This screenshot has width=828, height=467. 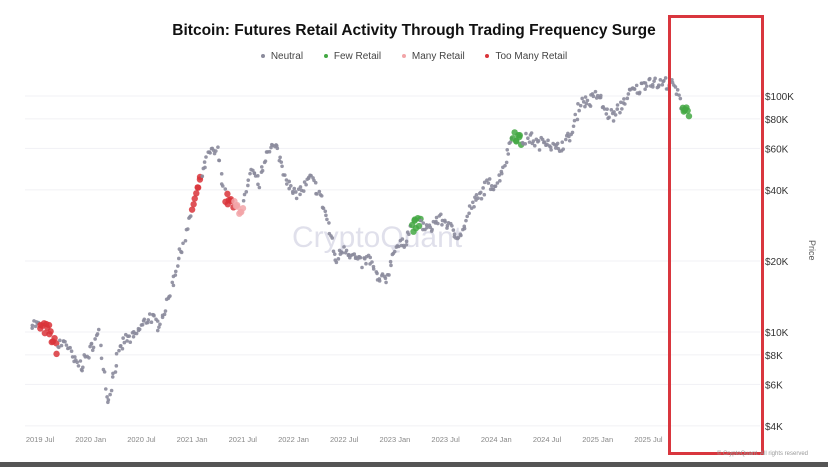 I want to click on y-tick-label: $20K, so click(x=777, y=262).